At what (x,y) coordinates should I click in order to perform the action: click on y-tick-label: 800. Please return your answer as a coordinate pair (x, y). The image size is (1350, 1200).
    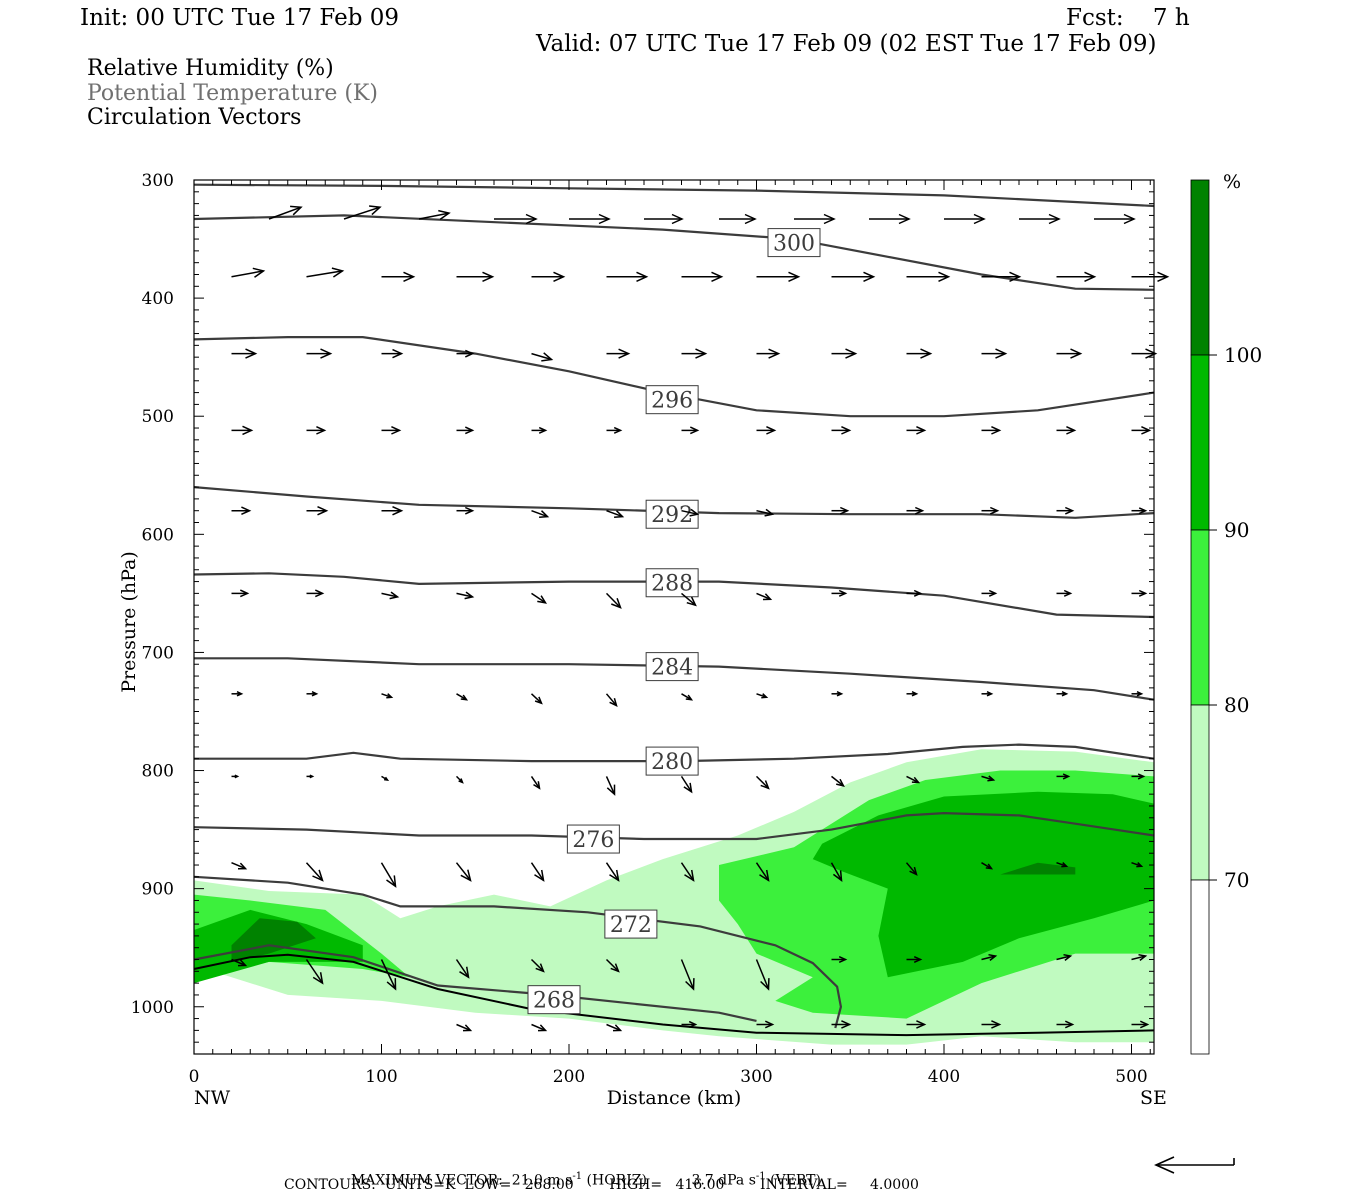
    Looking at the image, I should click on (158, 772).